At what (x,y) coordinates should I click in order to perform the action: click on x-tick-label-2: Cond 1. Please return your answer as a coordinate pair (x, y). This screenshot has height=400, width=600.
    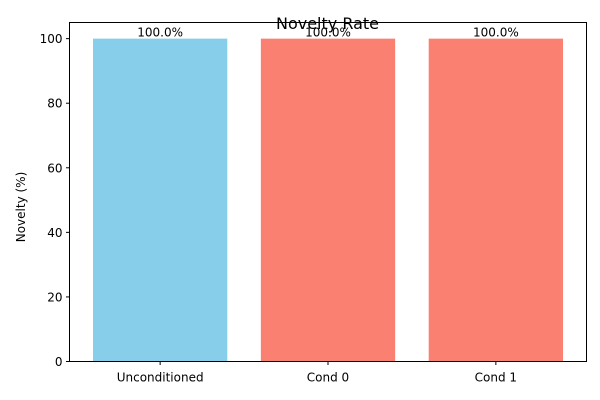
    Looking at the image, I should click on (496, 378).